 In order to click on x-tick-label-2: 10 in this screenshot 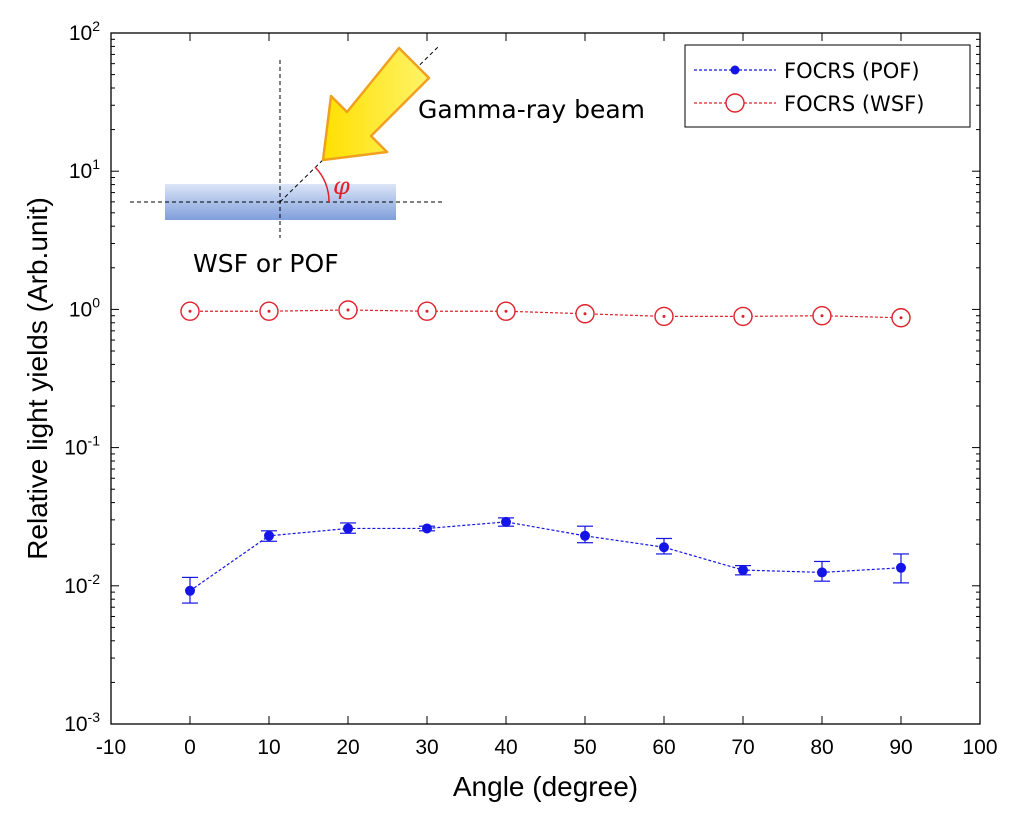, I will do `click(268, 747)`.